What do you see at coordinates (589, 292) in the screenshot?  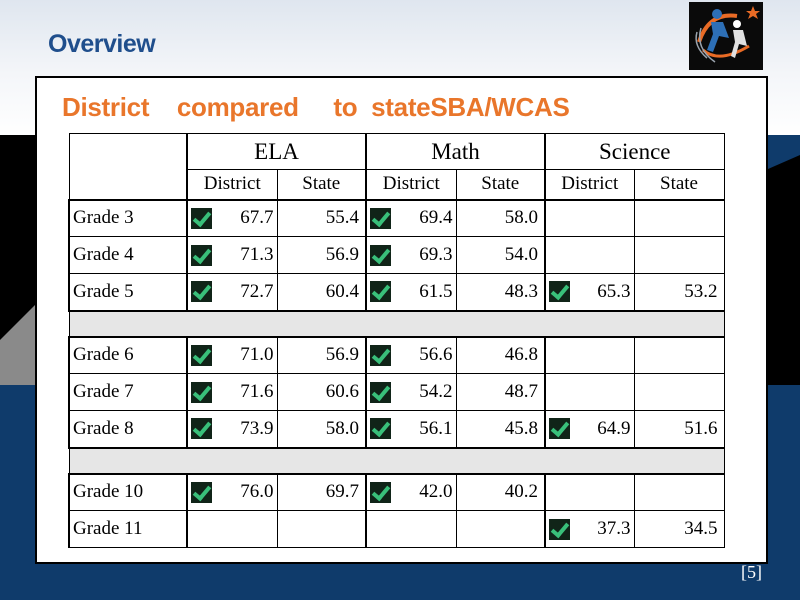 I see `sci-district-cell: 65.3` at bounding box center [589, 292].